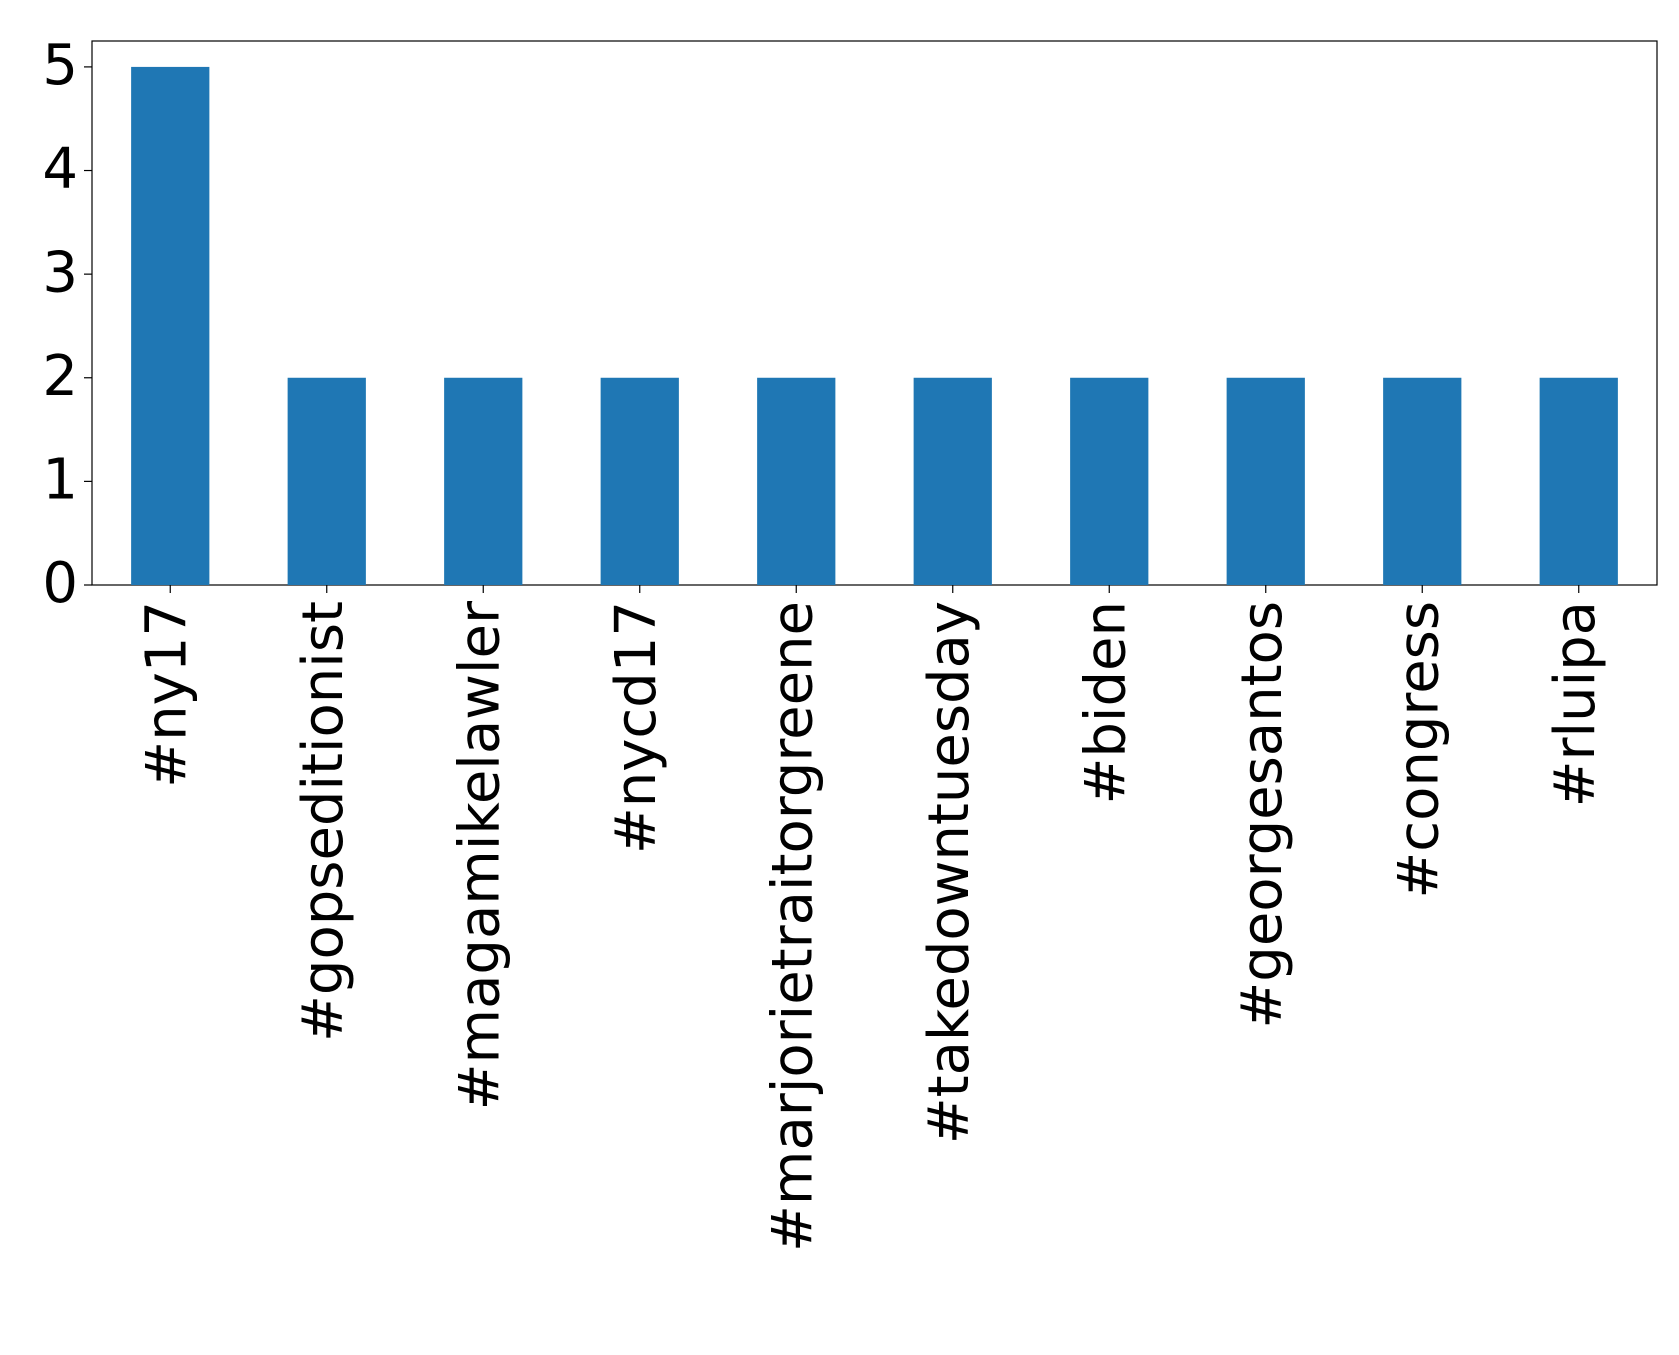 The height and width of the screenshot is (1355, 1679). I want to click on y-tick-label: 0, so click(60, 583).